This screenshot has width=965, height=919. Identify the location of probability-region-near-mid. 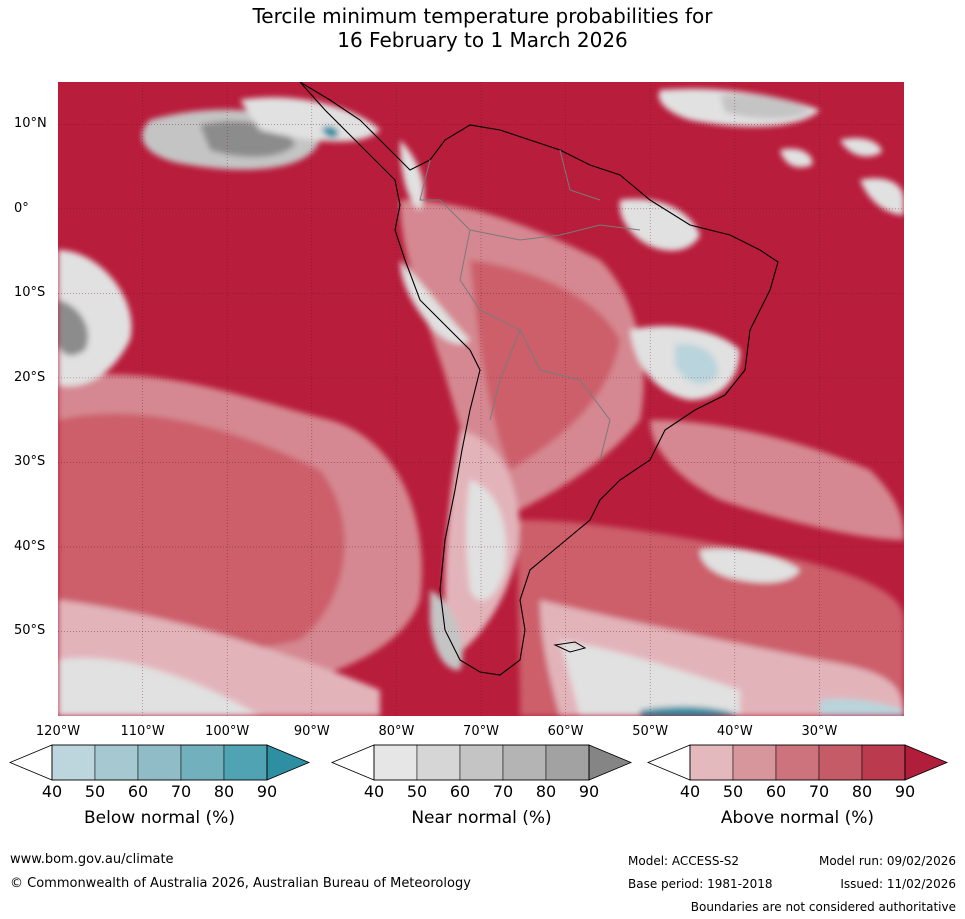
(765, 106).